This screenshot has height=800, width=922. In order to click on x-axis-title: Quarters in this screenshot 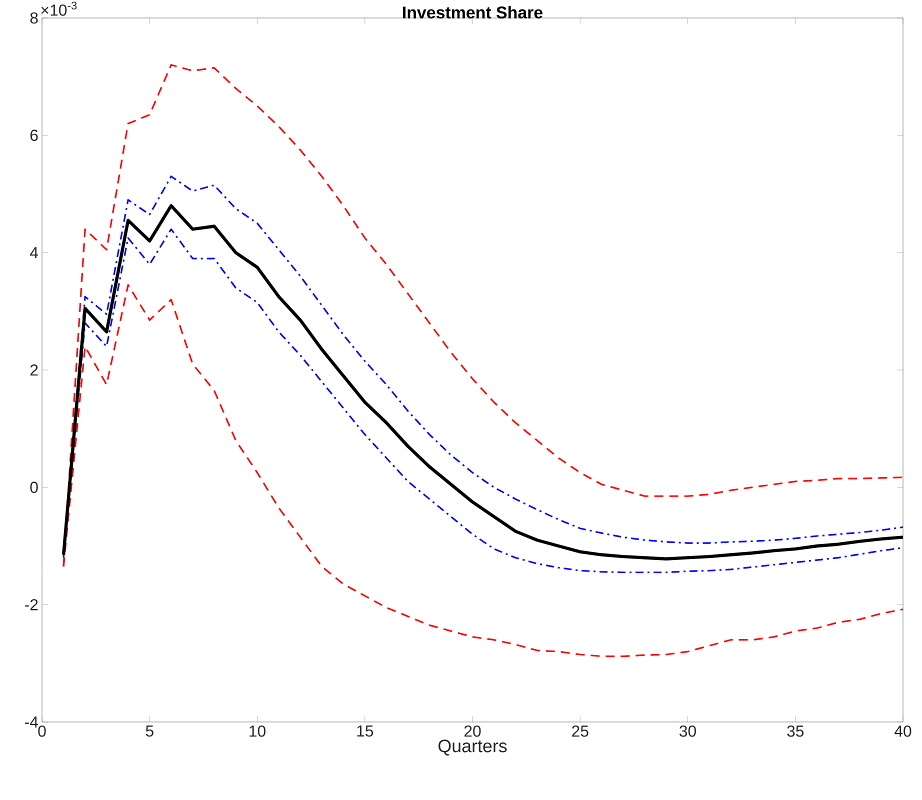, I will do `click(472, 748)`.